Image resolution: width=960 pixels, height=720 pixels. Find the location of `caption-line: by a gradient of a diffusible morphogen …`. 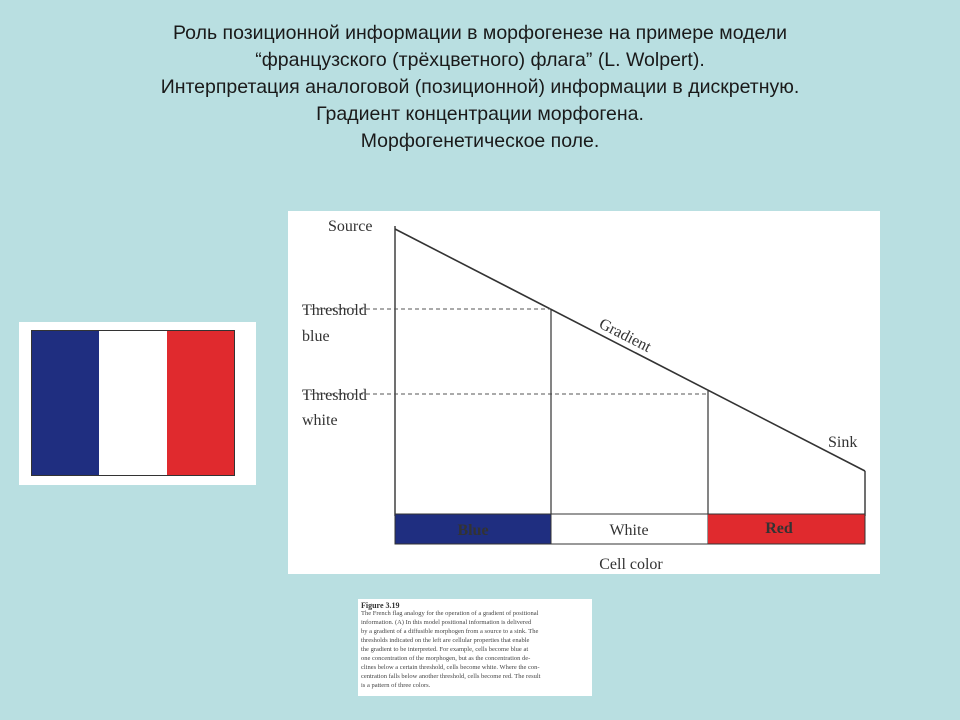

caption-line: by a gradient of a diffusible morphogen … is located at coordinates (450, 631).